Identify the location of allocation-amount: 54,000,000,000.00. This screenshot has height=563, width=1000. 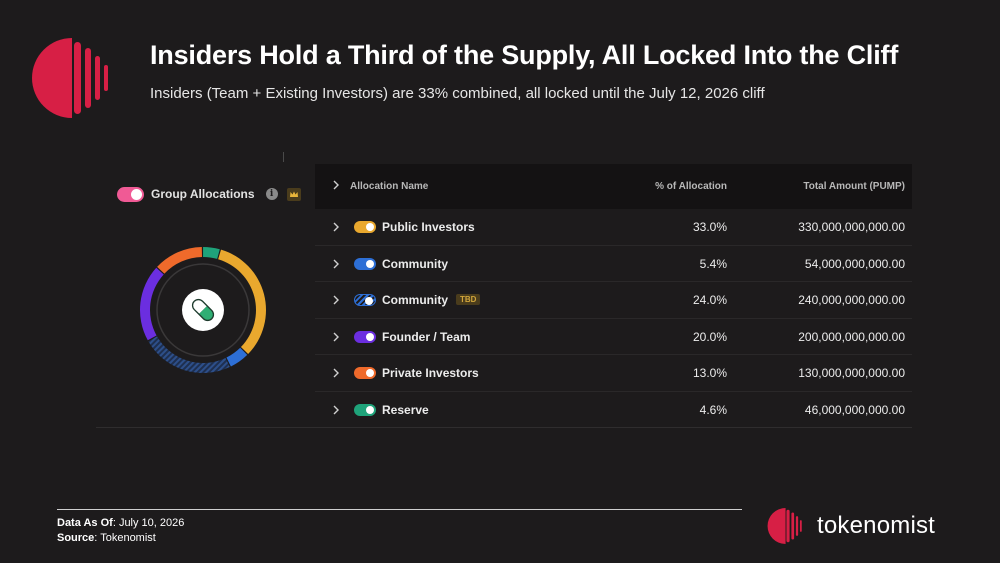
(854, 263).